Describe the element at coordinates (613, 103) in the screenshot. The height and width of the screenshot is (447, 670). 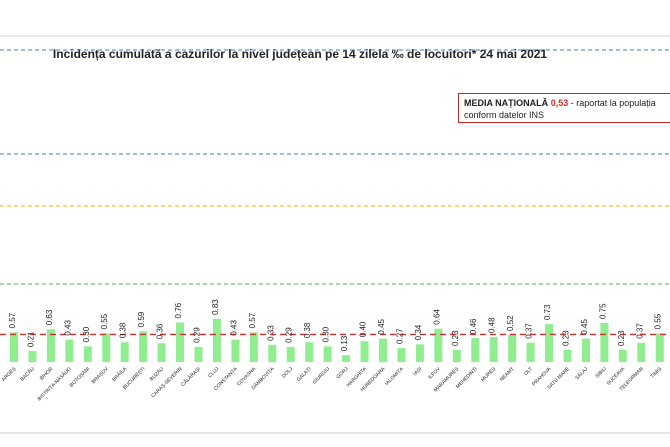
I see `legend-rest-text: - raportat la populația` at that location.